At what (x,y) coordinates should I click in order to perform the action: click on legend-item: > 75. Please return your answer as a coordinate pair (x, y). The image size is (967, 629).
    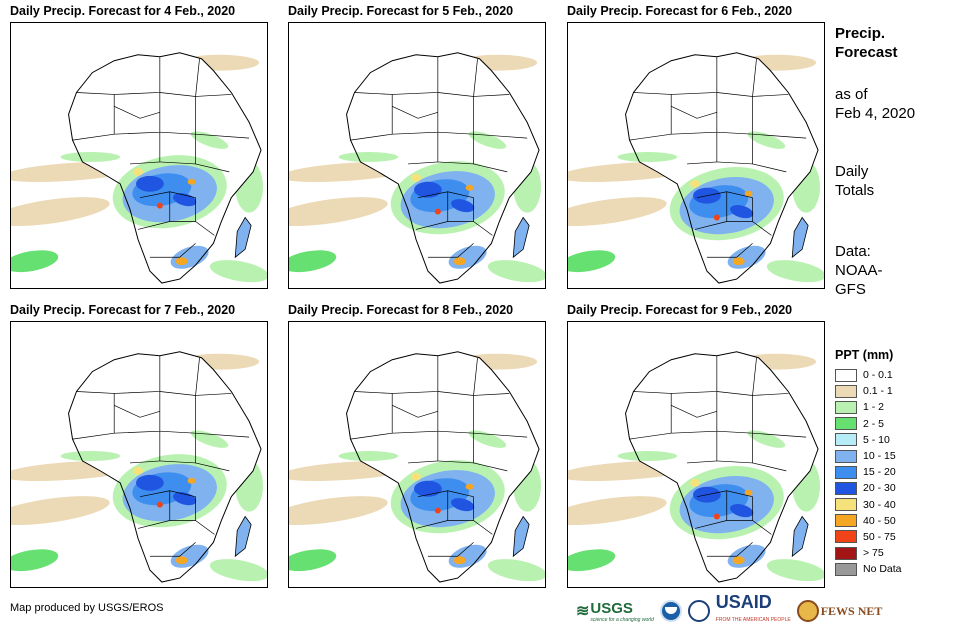
    Looking at the image, I should click on (868, 553).